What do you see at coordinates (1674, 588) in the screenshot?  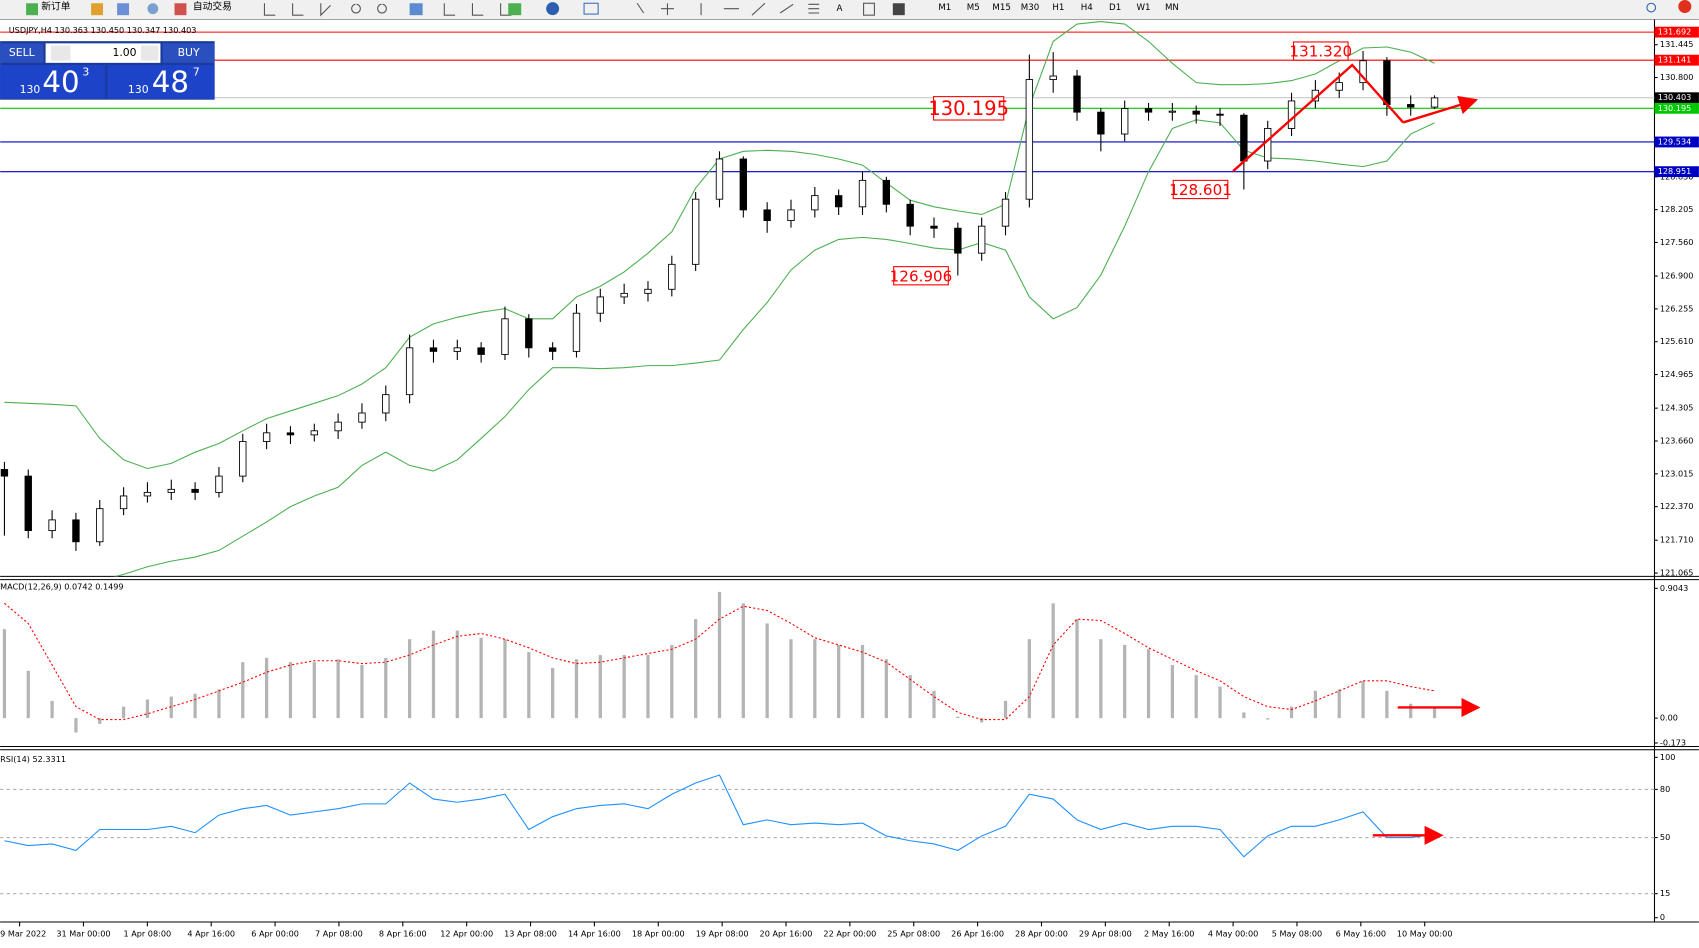 I see `y-tick-label: 0.9043` at bounding box center [1674, 588].